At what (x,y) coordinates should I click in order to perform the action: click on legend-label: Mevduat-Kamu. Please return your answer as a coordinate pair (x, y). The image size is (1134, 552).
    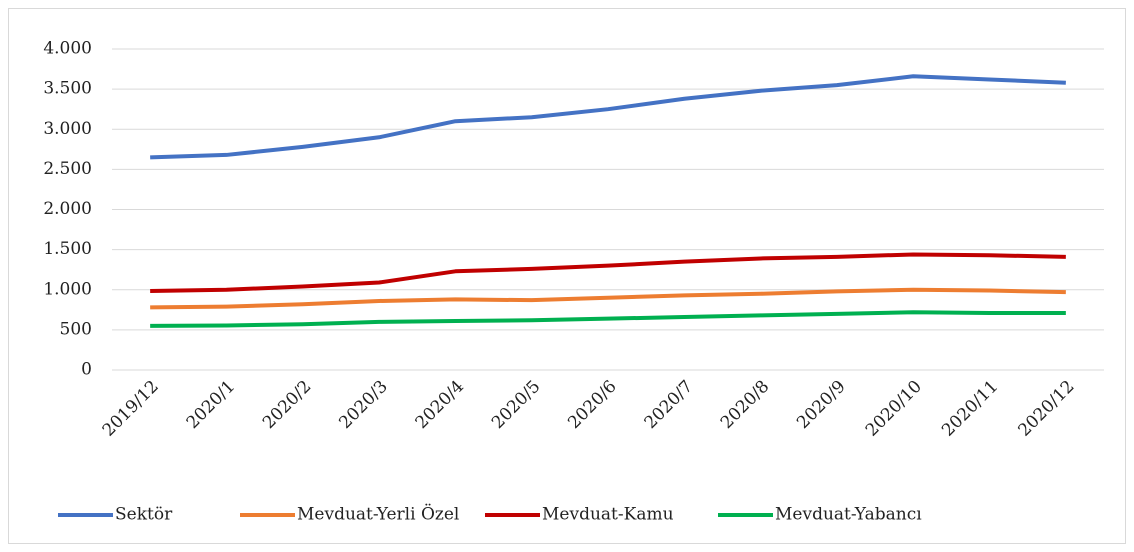
    Looking at the image, I should click on (608, 515).